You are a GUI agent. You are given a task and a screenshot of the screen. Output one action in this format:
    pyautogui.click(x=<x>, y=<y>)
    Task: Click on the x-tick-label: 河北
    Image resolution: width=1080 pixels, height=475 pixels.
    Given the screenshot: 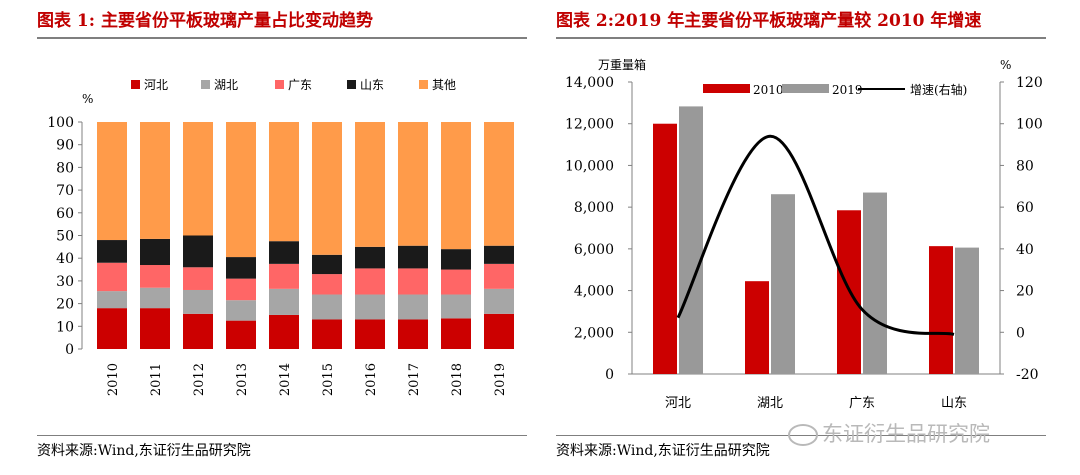 What is the action you would take?
    pyautogui.click(x=678, y=403)
    